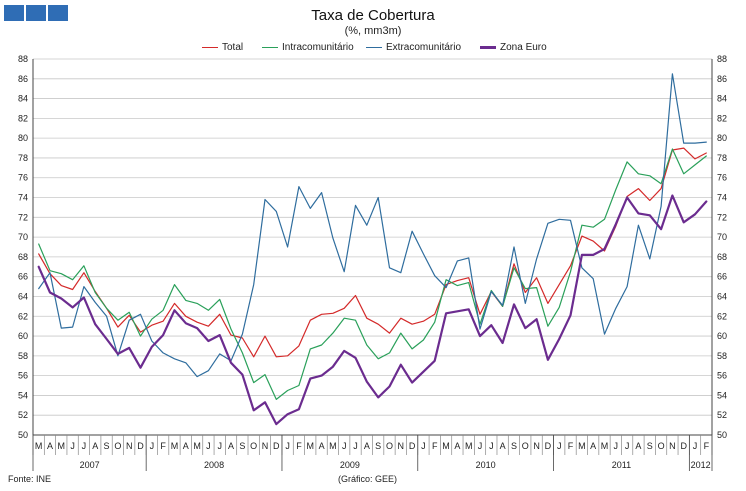  Describe the element at coordinates (523, 47) in the screenshot. I see `legend-label-zona-euro: Zona Euro` at that location.